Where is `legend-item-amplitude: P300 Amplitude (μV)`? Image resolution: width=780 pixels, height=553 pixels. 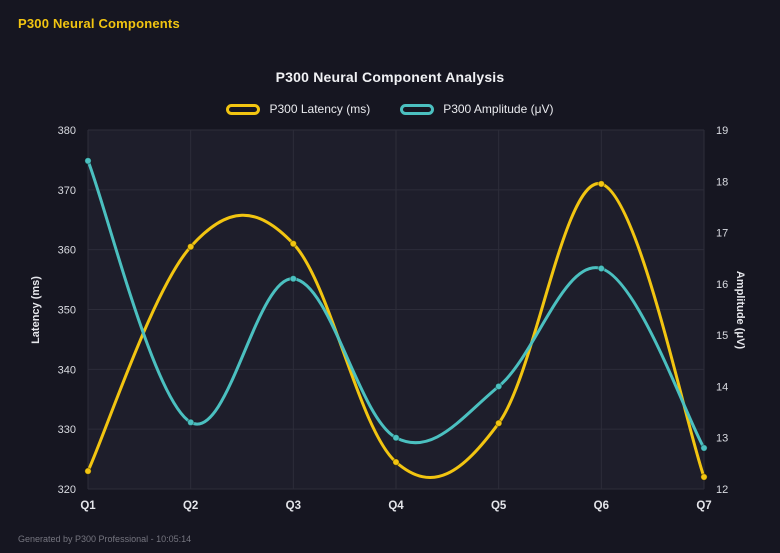 legend-item-amplitude: P300 Amplitude (μV) is located at coordinates (477, 109).